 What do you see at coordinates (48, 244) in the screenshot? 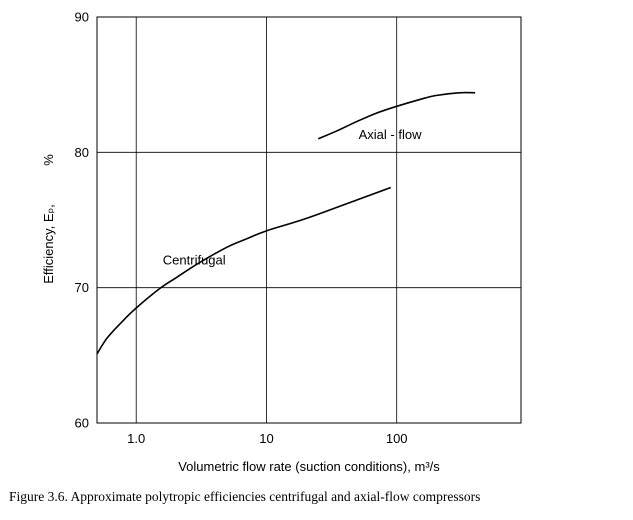
I see `y-axis-title: Efficiency, Eₚ,` at bounding box center [48, 244].